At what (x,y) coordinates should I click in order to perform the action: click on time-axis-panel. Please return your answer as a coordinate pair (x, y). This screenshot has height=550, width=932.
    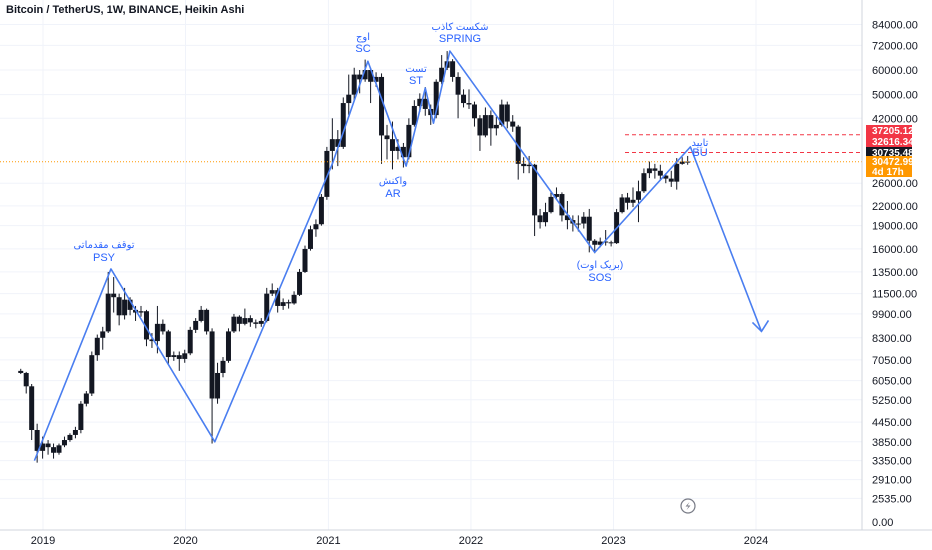
    Looking at the image, I should click on (466, 540).